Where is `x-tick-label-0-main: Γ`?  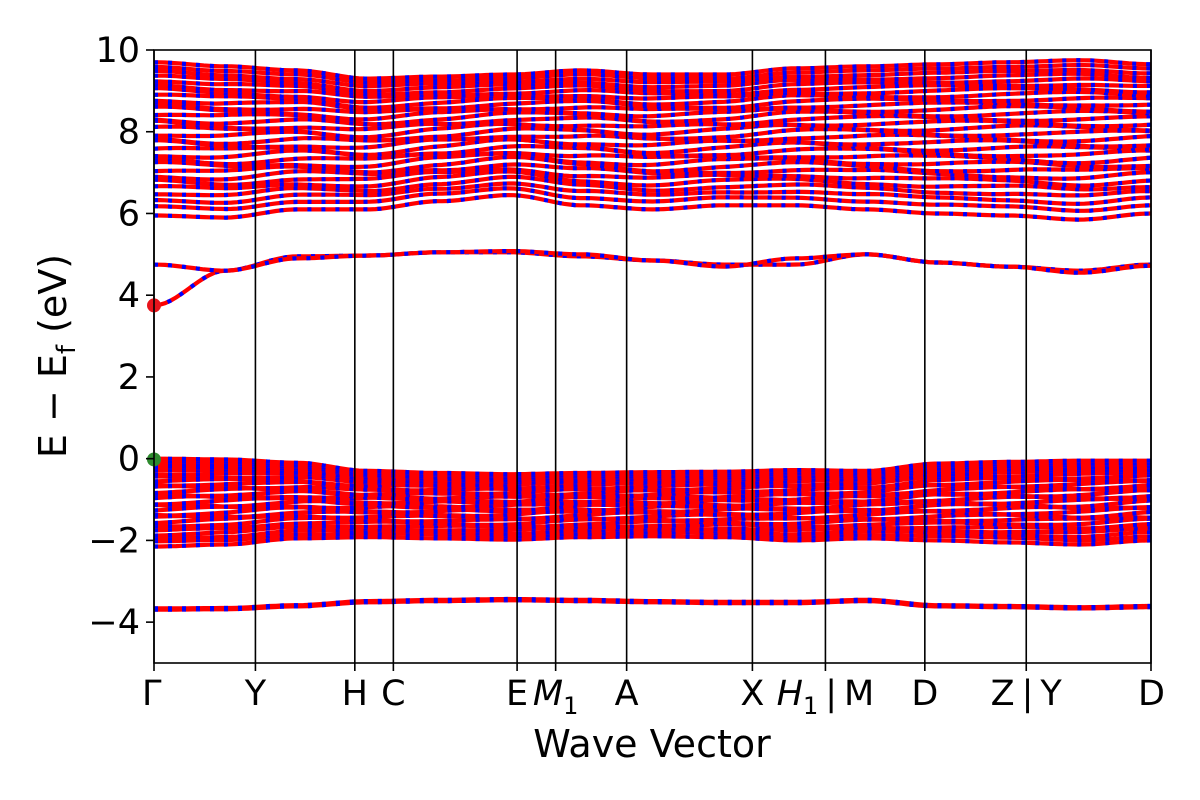
x-tick-label-0-main: Γ is located at coordinates (152, 694).